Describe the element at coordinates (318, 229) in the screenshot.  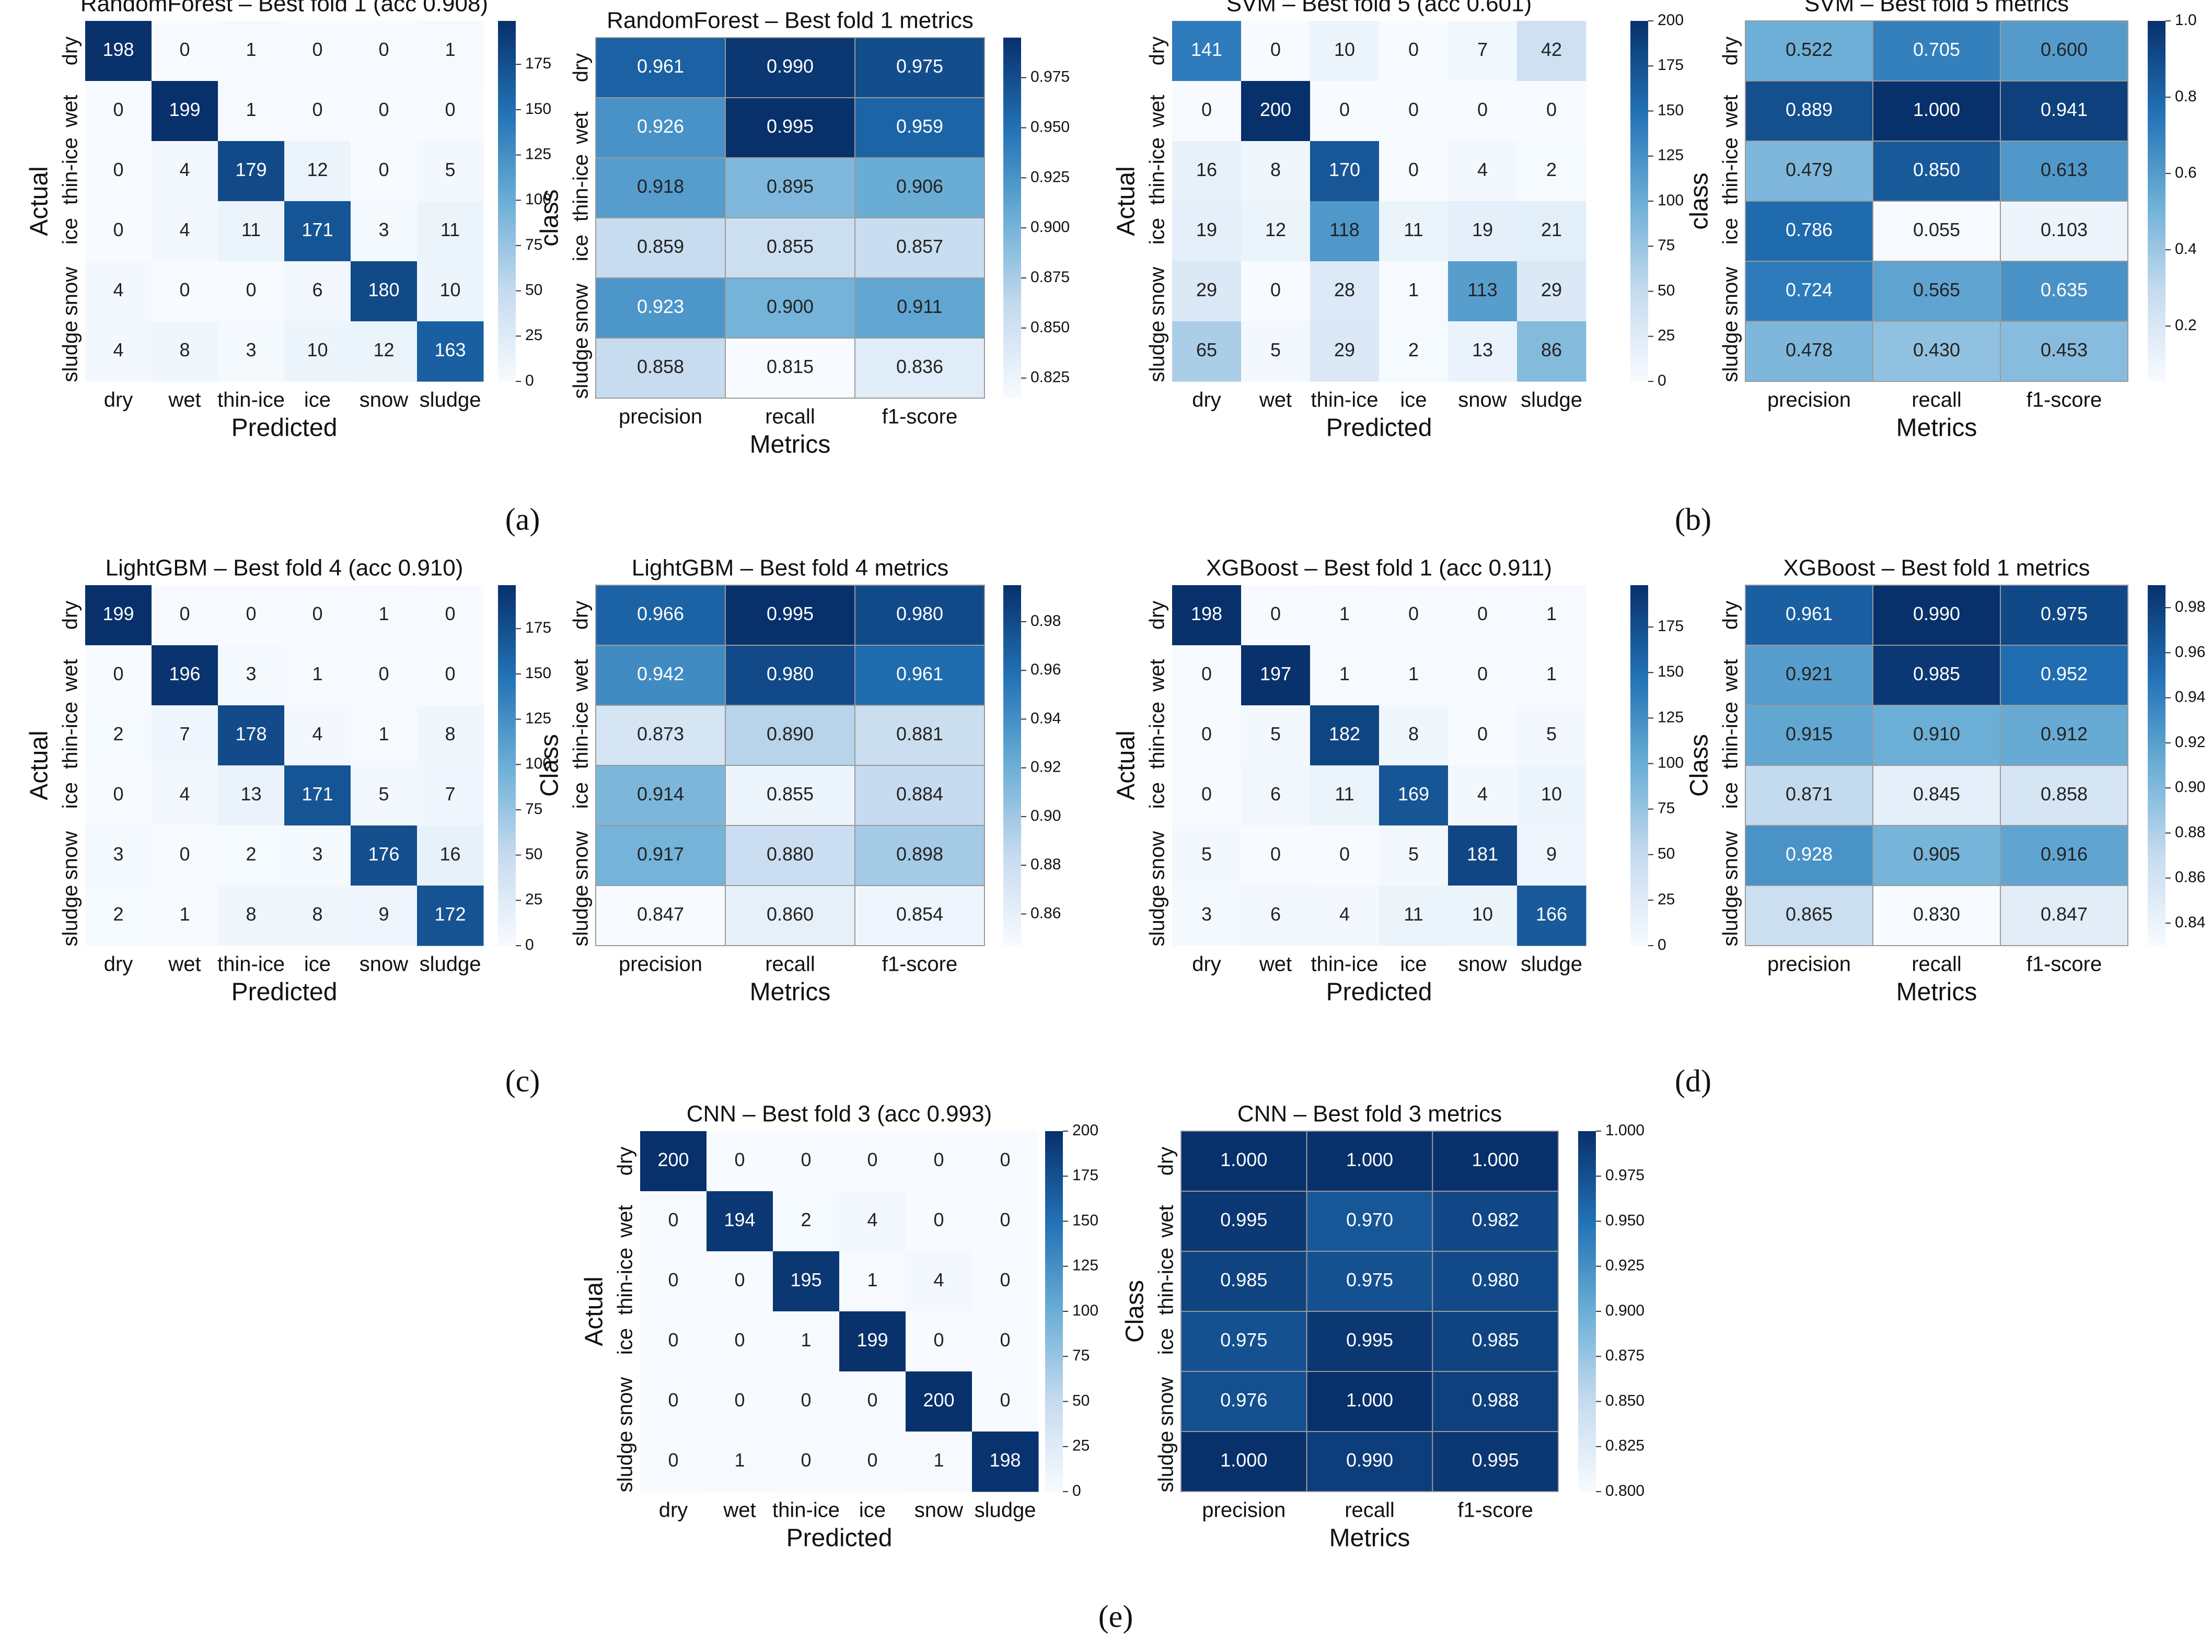
I see `cell-value-label: 171` at that location.